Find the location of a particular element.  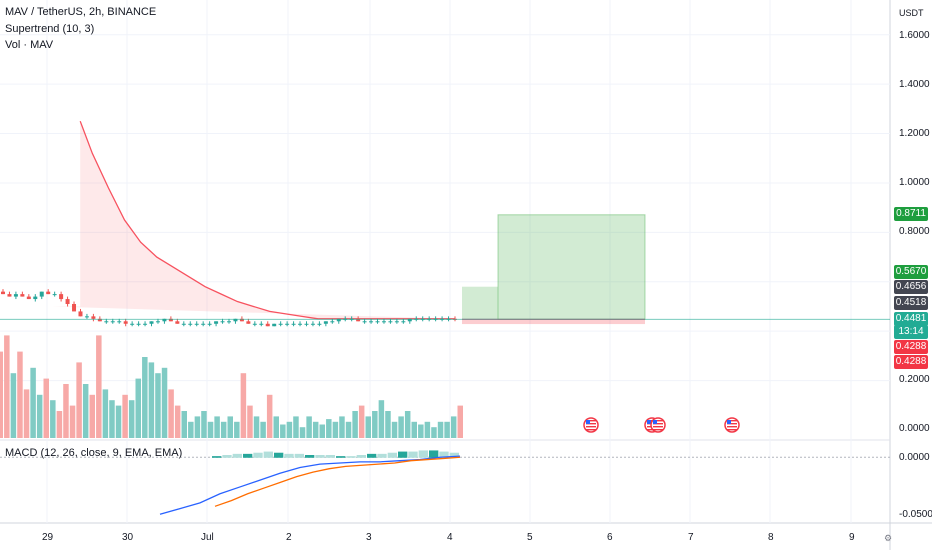

x-tick: 7 is located at coordinates (691, 537).